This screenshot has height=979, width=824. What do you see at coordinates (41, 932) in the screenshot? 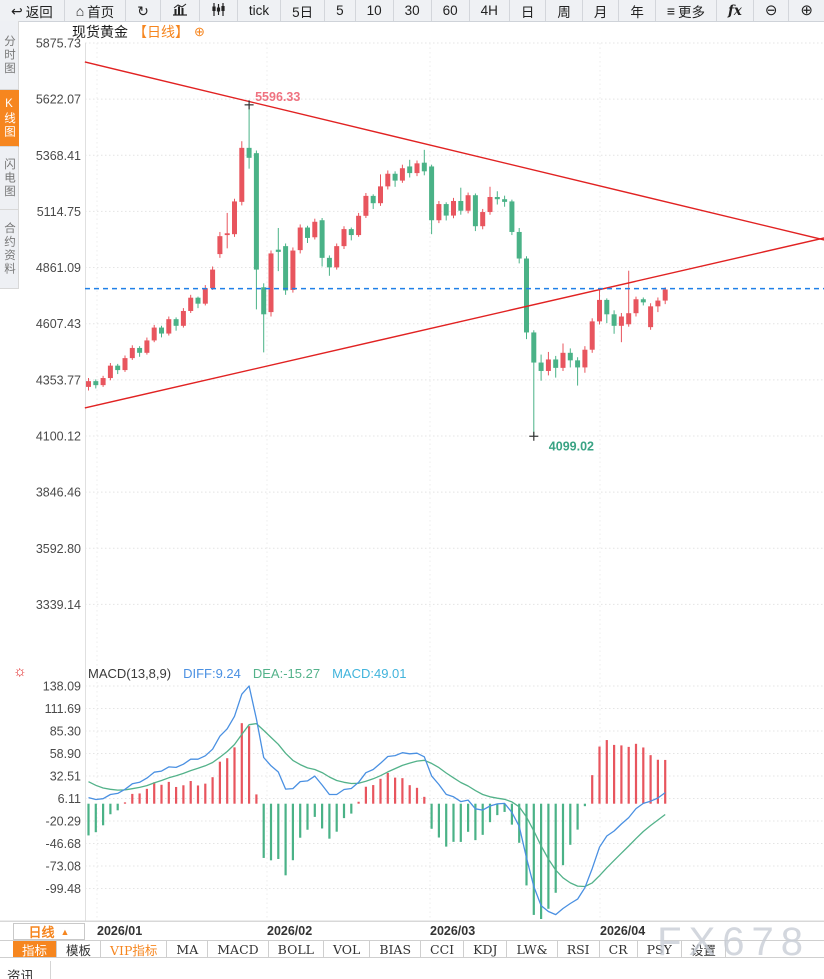
I see `period-selector-label: 日线` at bounding box center [41, 932].